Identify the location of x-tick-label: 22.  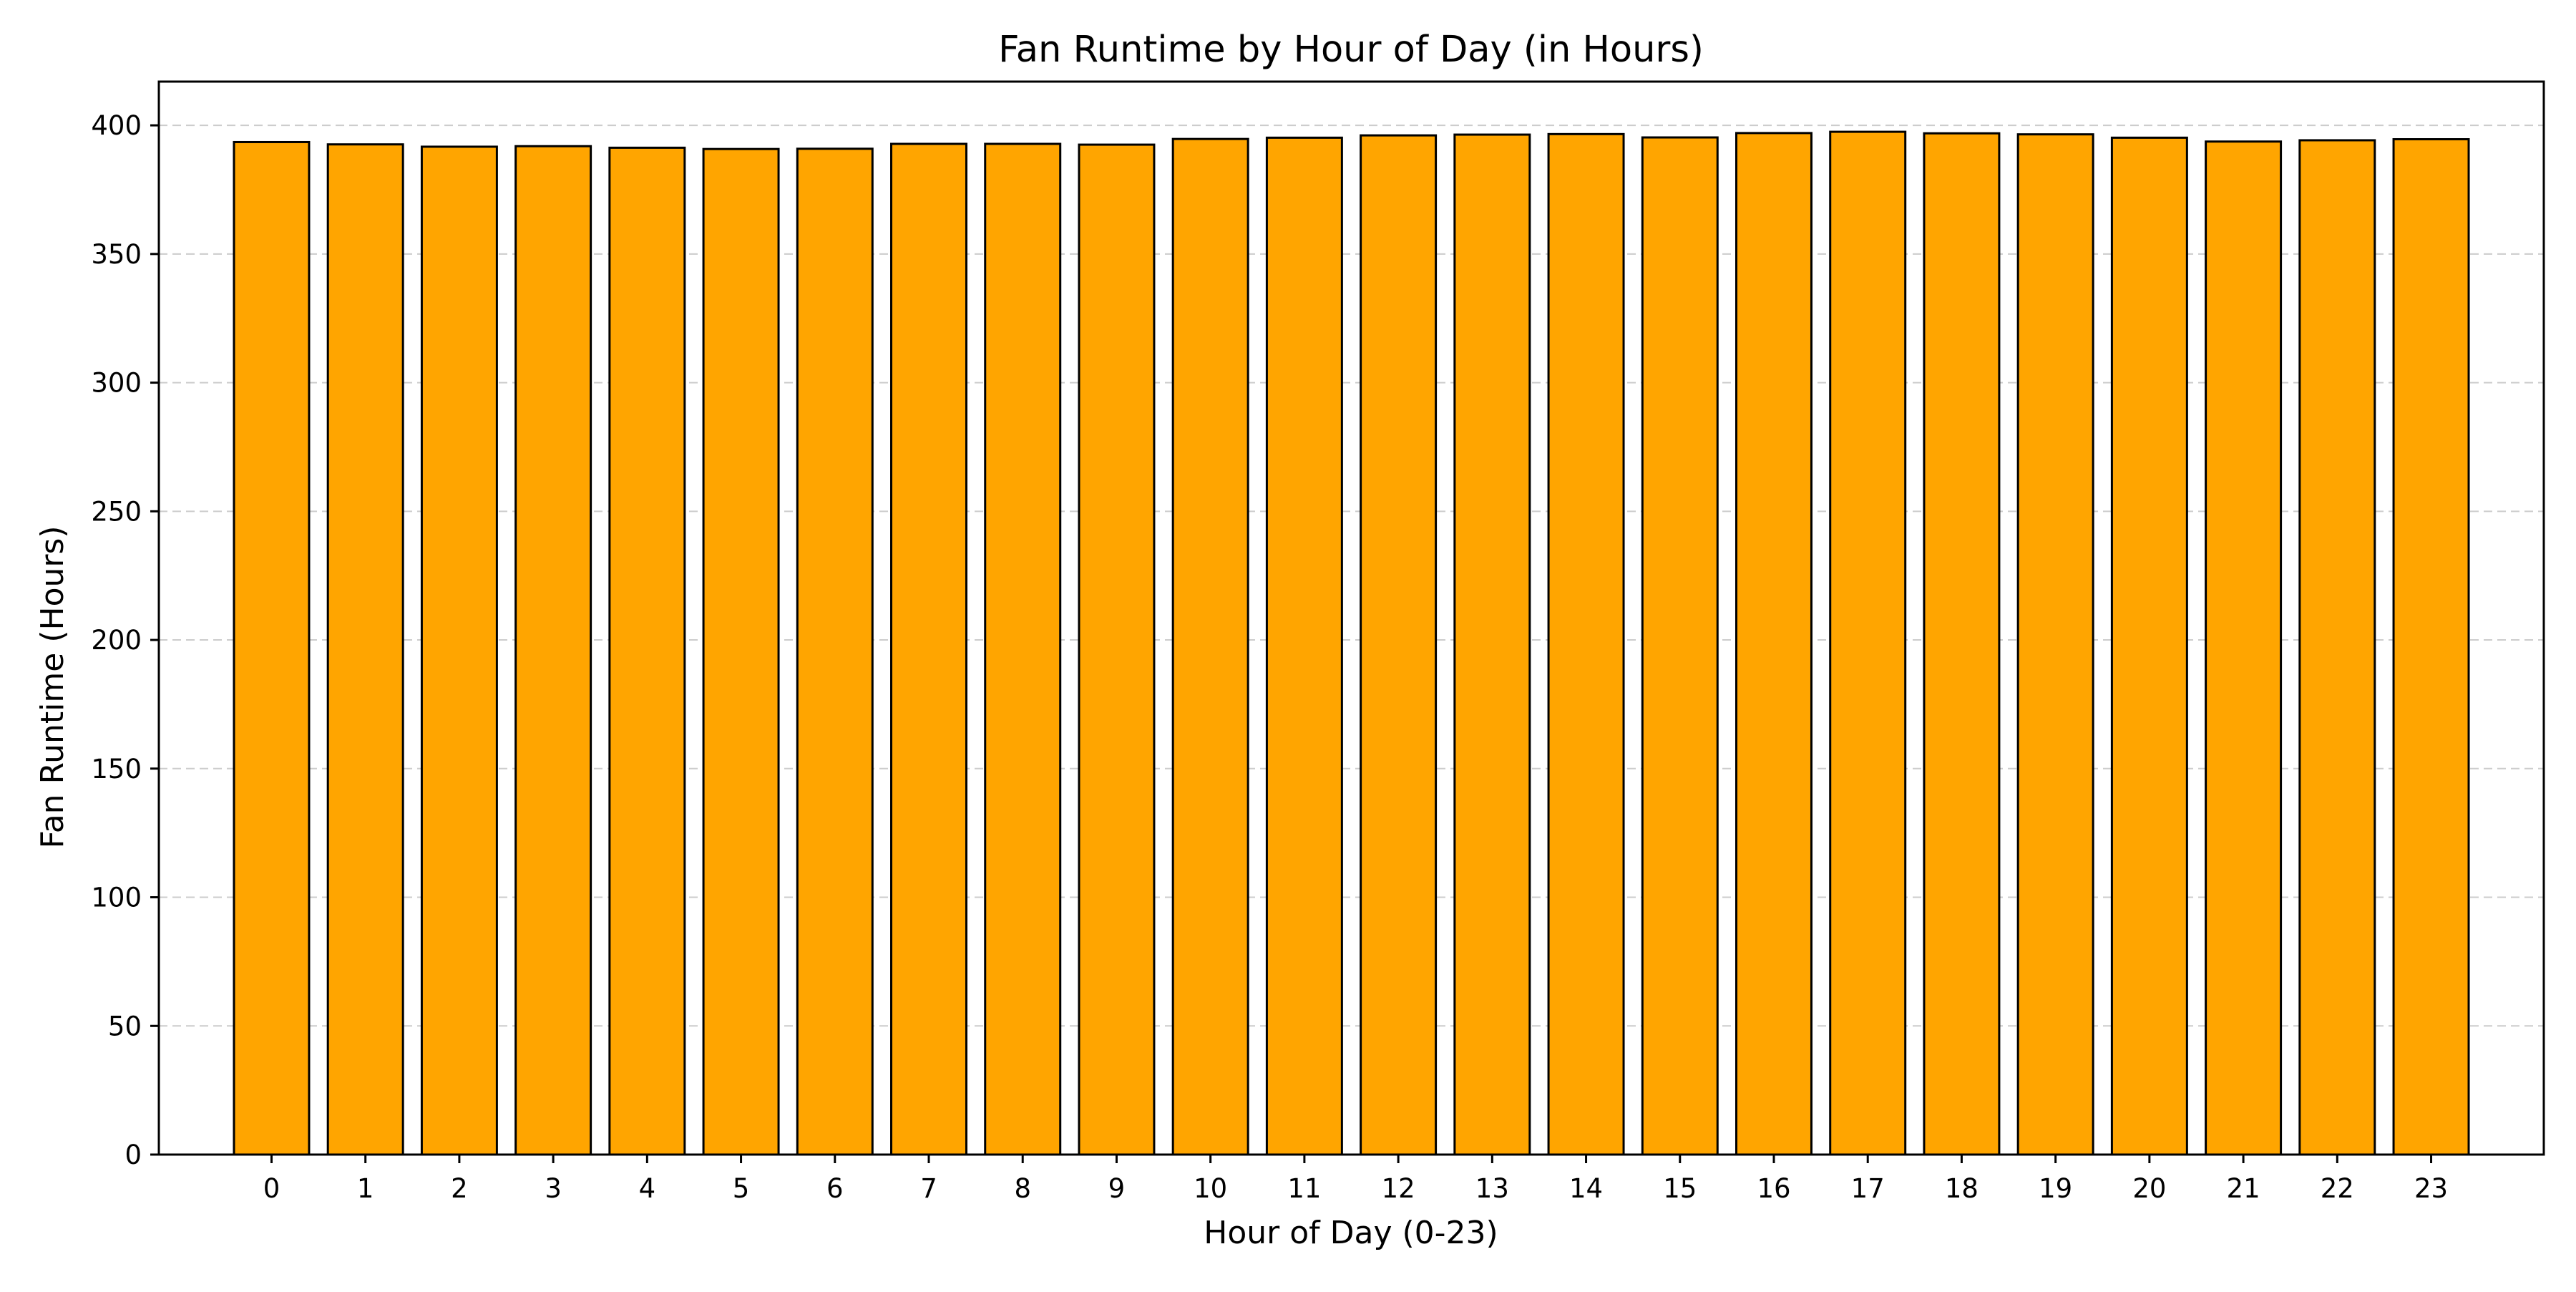
(2337, 1188).